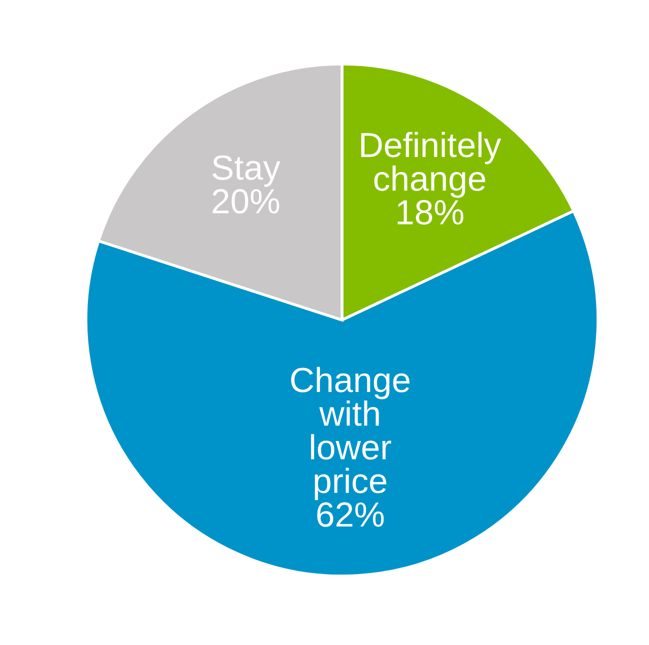  I want to click on data-label: 18%, so click(431, 212).